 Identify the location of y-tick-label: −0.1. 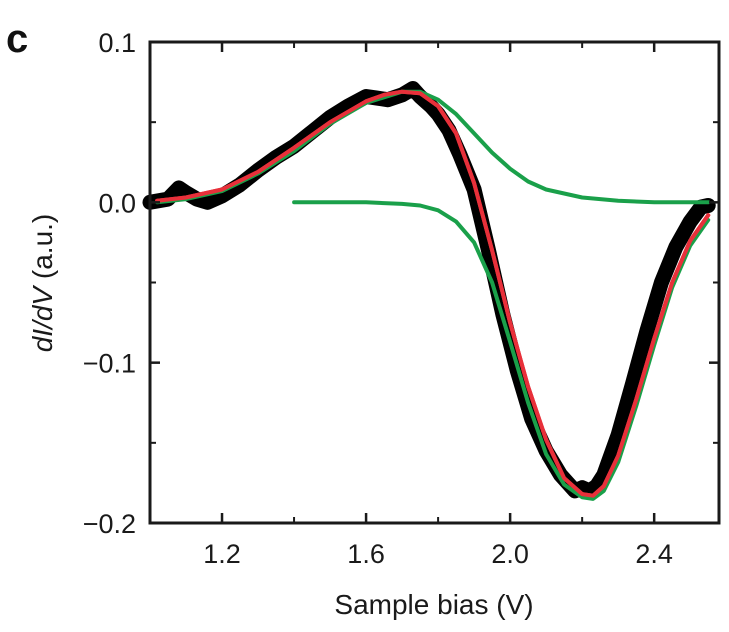
(109, 364).